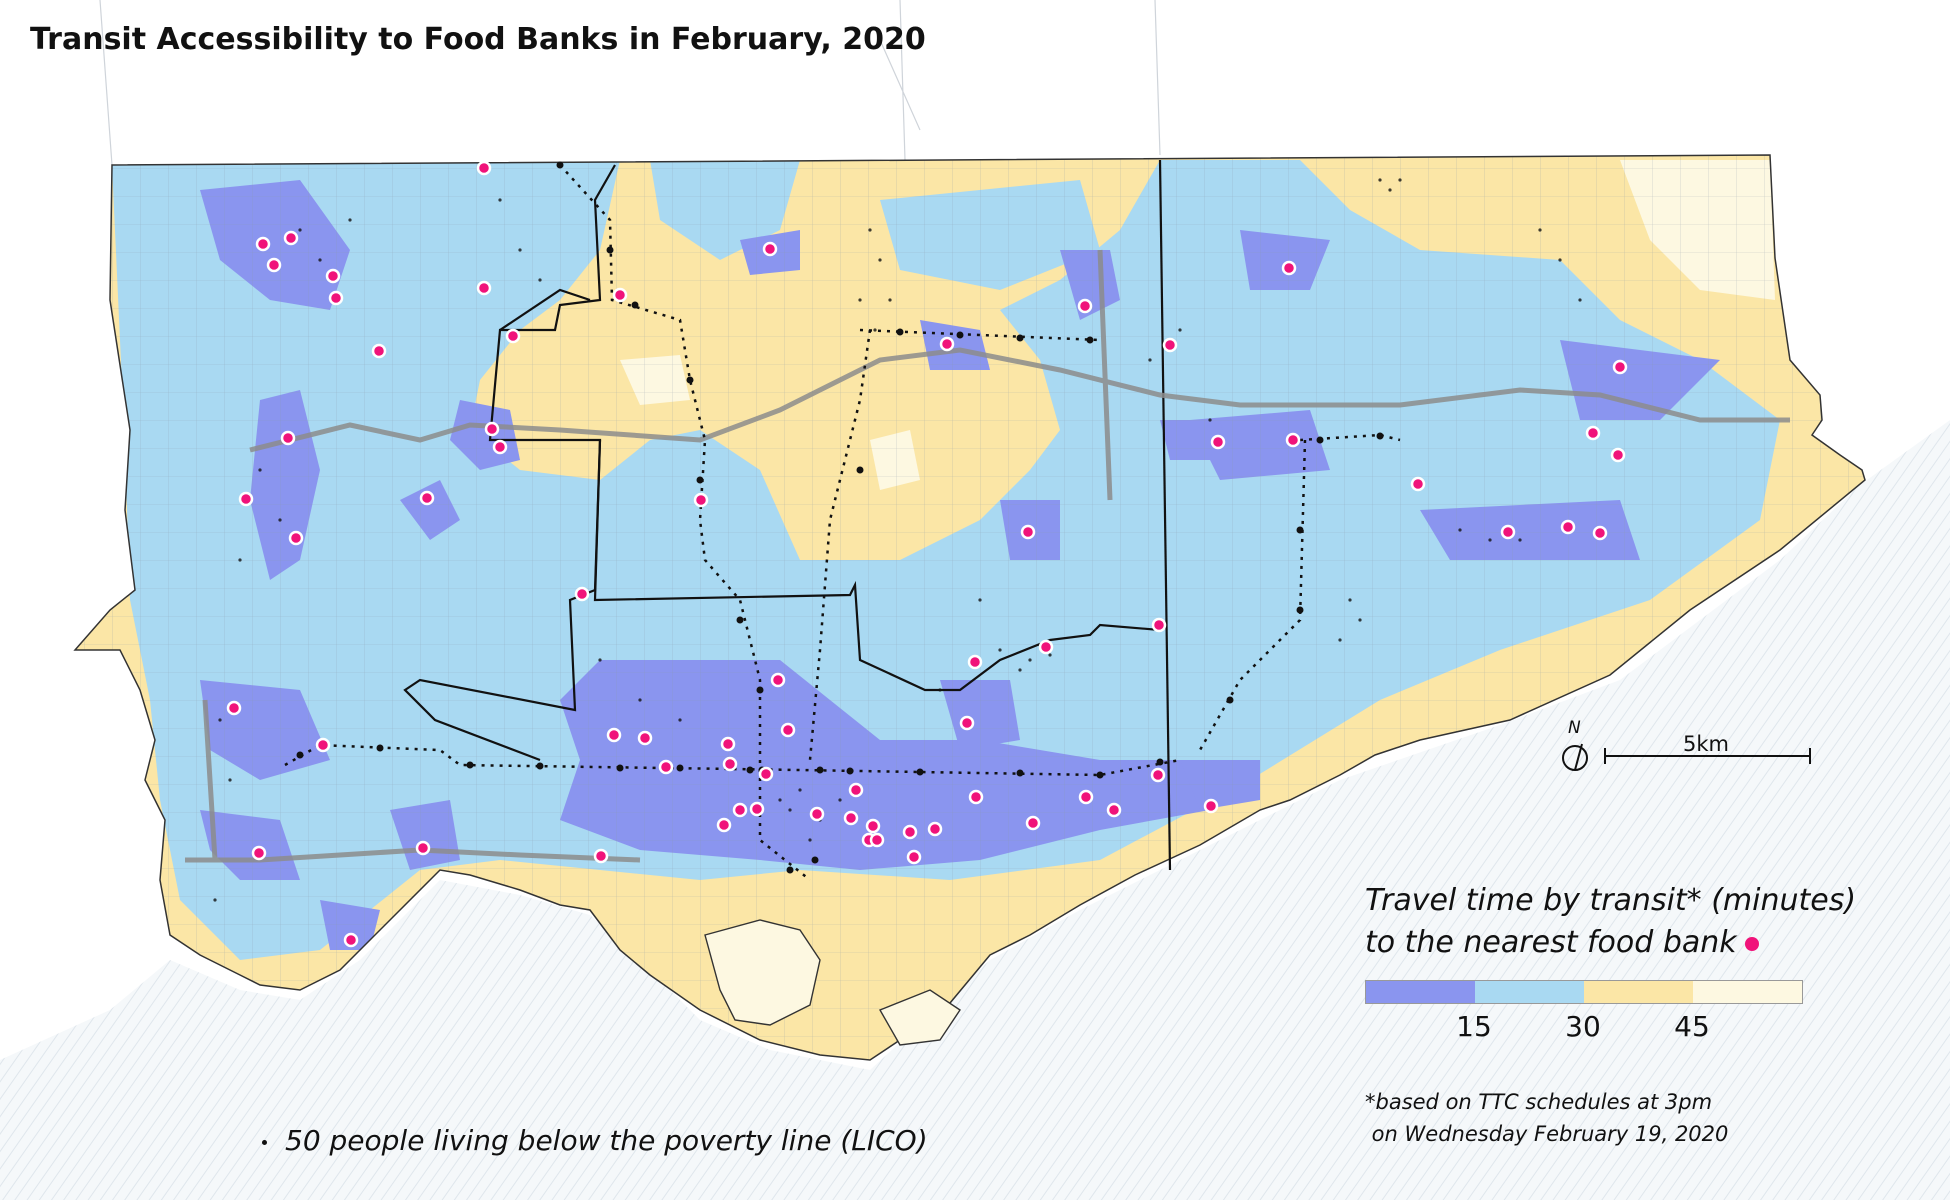  I want to click on legend-class-45-plus, so click(1747, 992).